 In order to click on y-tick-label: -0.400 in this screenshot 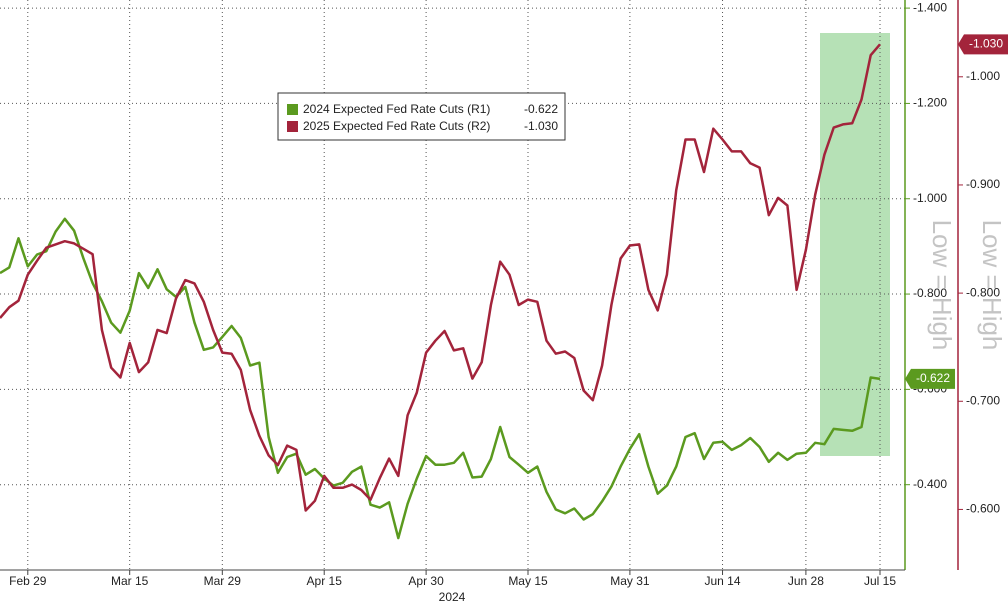, I will do `click(930, 484)`.